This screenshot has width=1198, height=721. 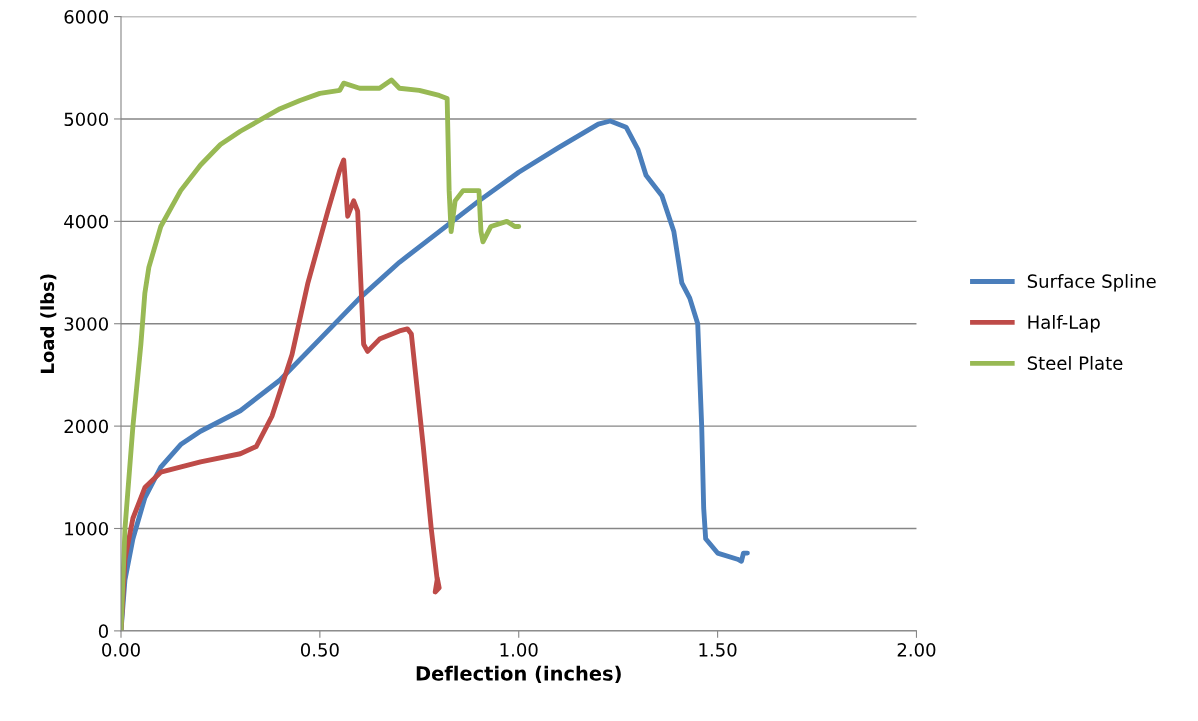 What do you see at coordinates (1064, 323) in the screenshot?
I see `legend-label: Half-Lap` at bounding box center [1064, 323].